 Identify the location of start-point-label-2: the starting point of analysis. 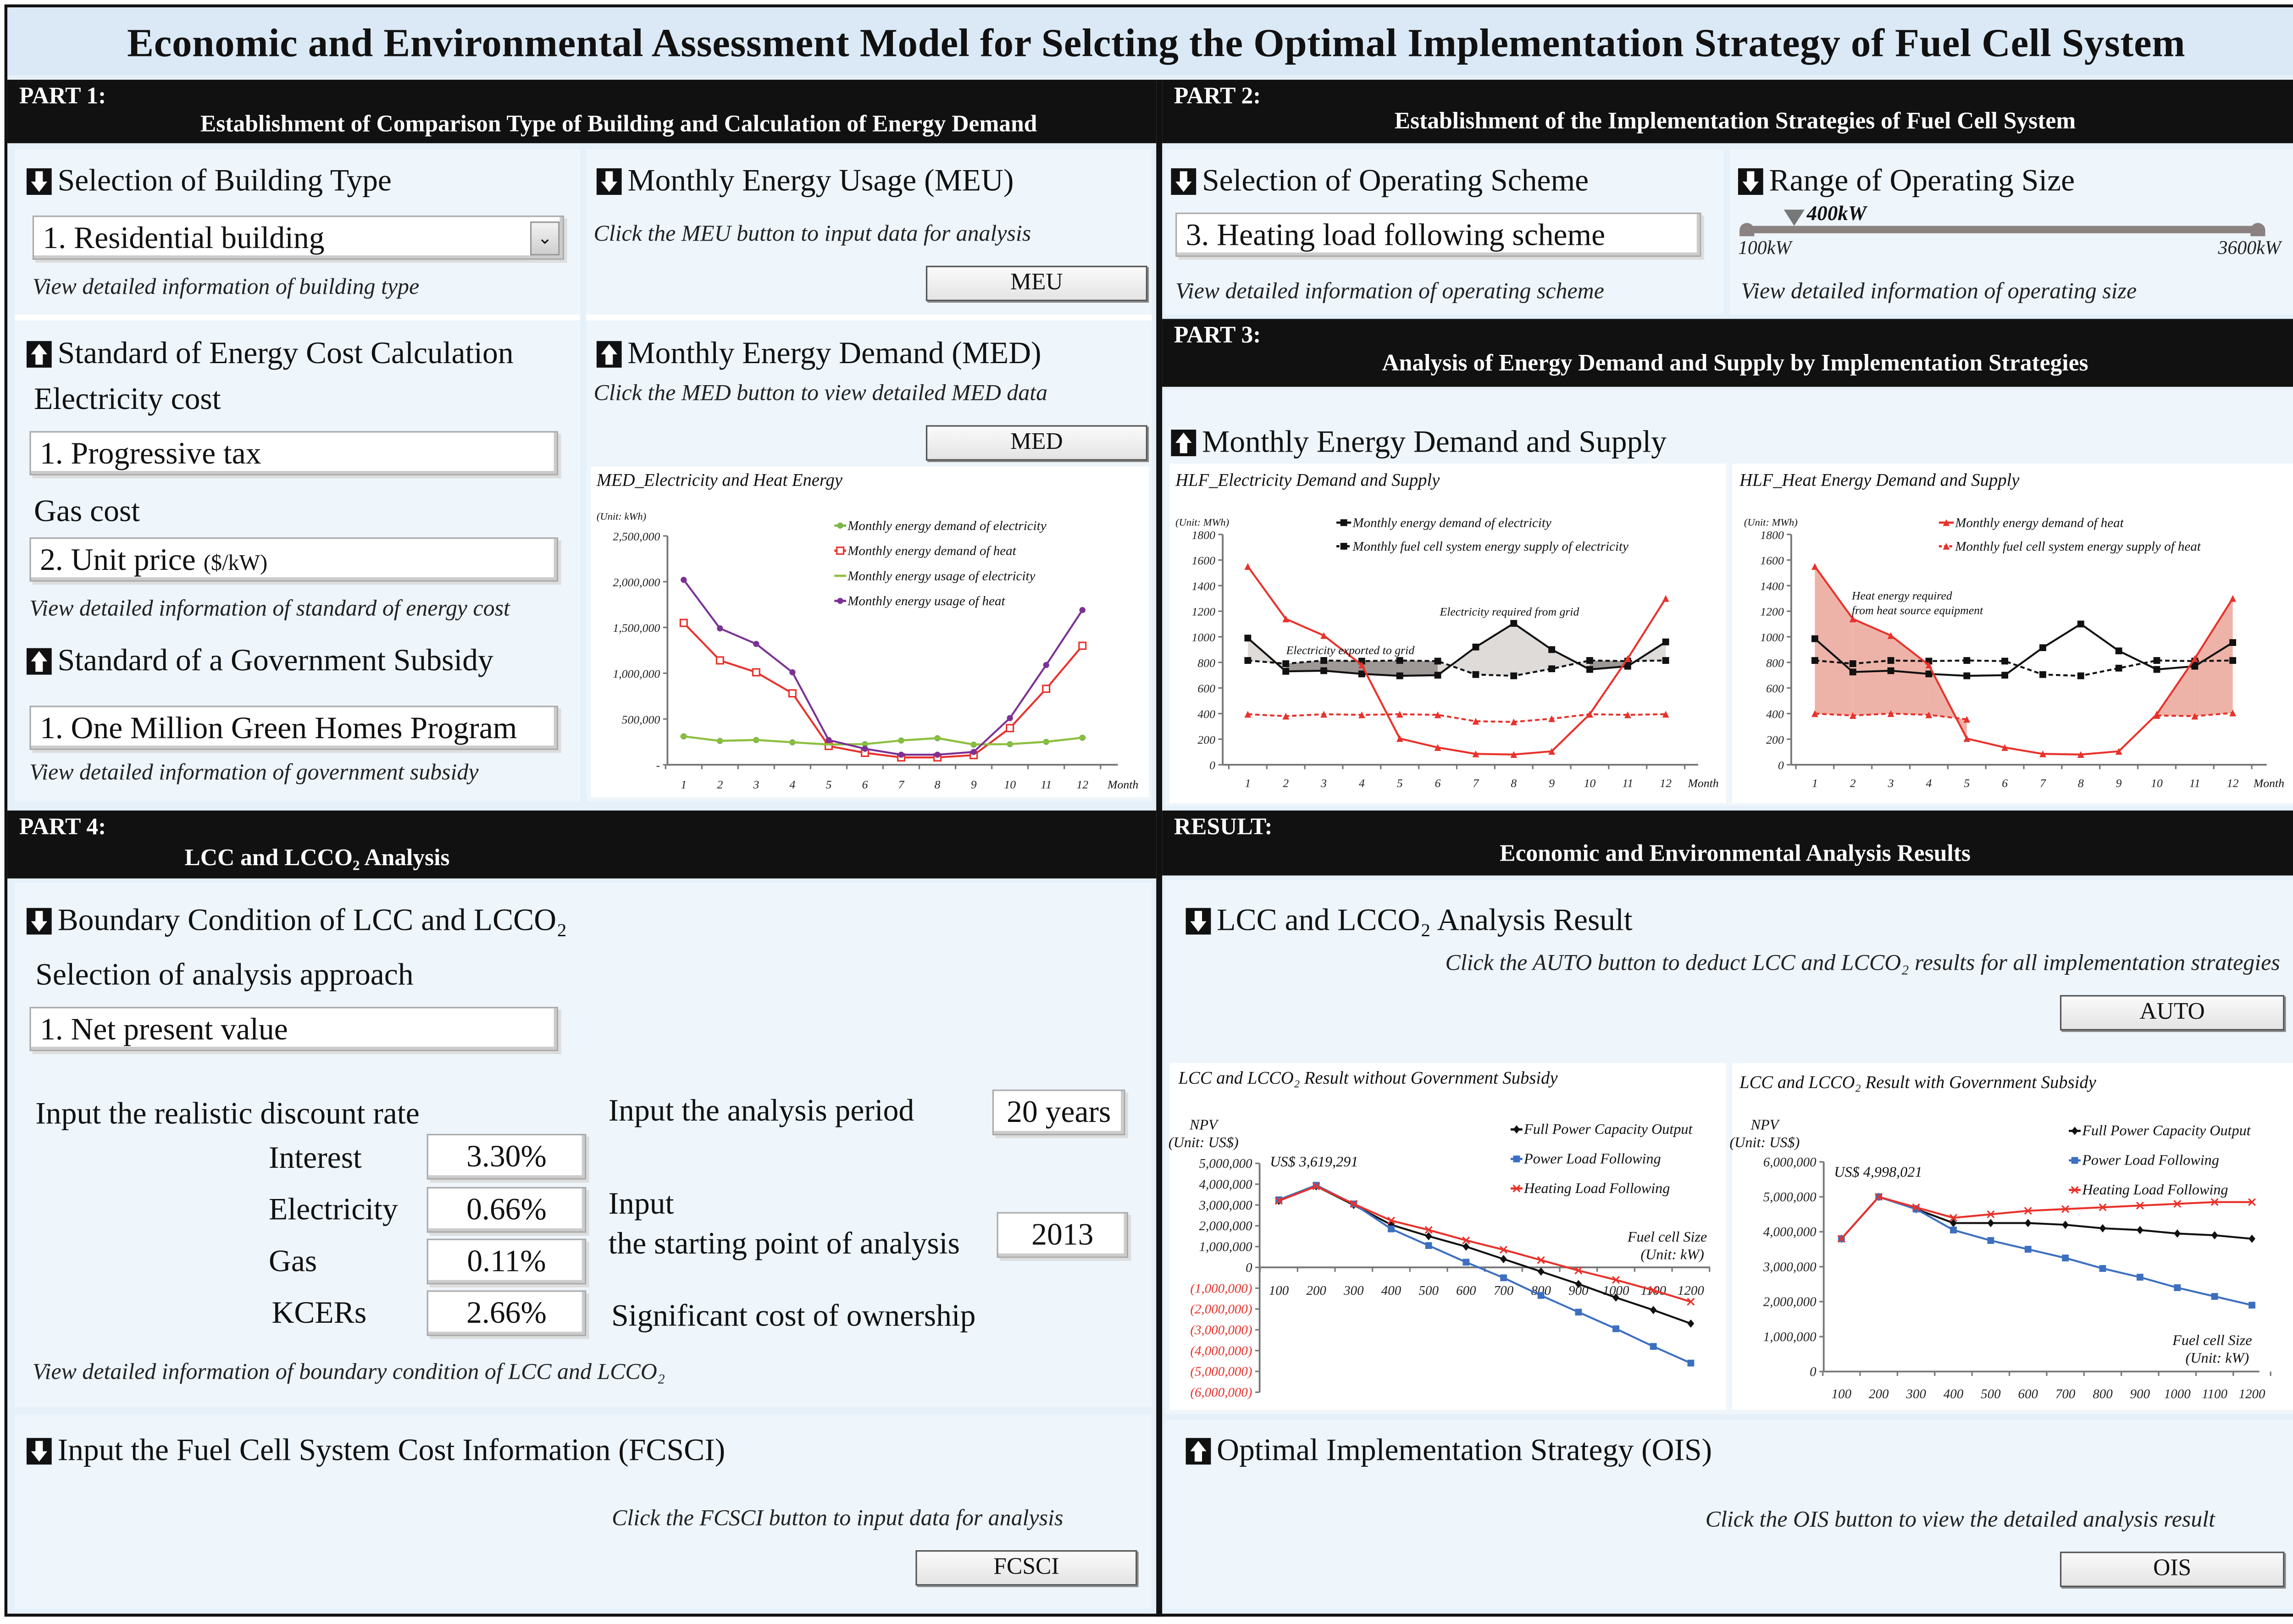
(784, 1243).